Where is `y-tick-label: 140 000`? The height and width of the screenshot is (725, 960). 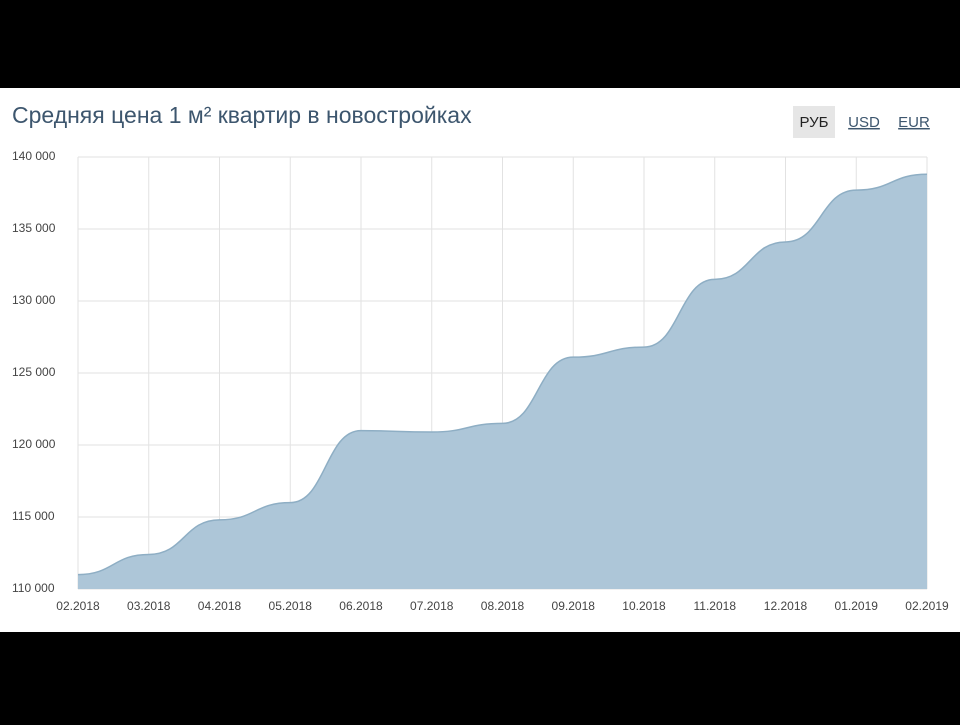
y-tick-label: 140 000 is located at coordinates (34, 156).